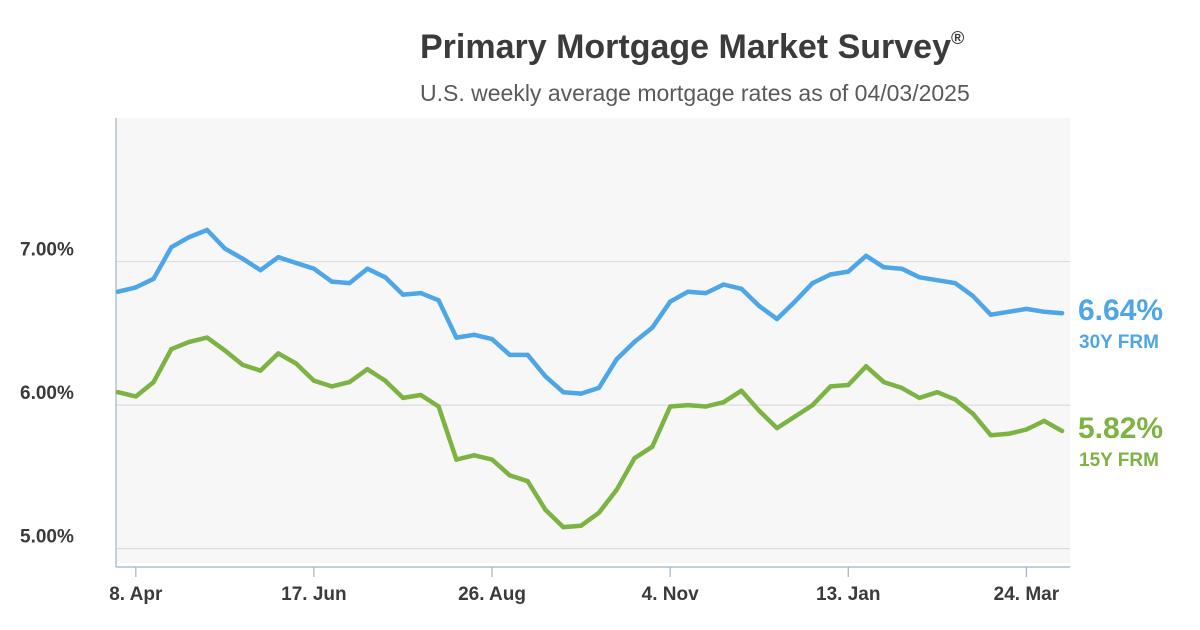 Image resolution: width=1200 pixels, height=630 pixels. I want to click on y-tick-label: 6.00%, so click(47, 393).